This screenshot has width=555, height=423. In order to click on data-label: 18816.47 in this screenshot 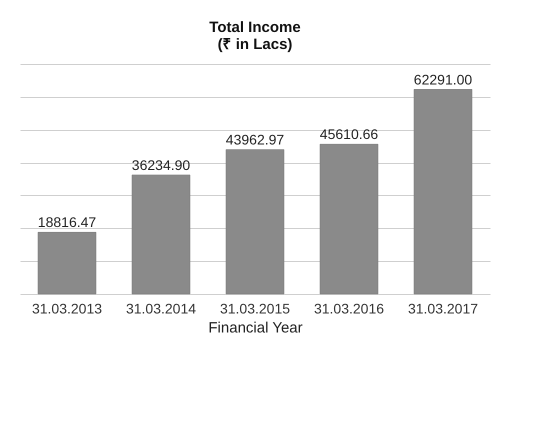, I will do `click(67, 222)`.